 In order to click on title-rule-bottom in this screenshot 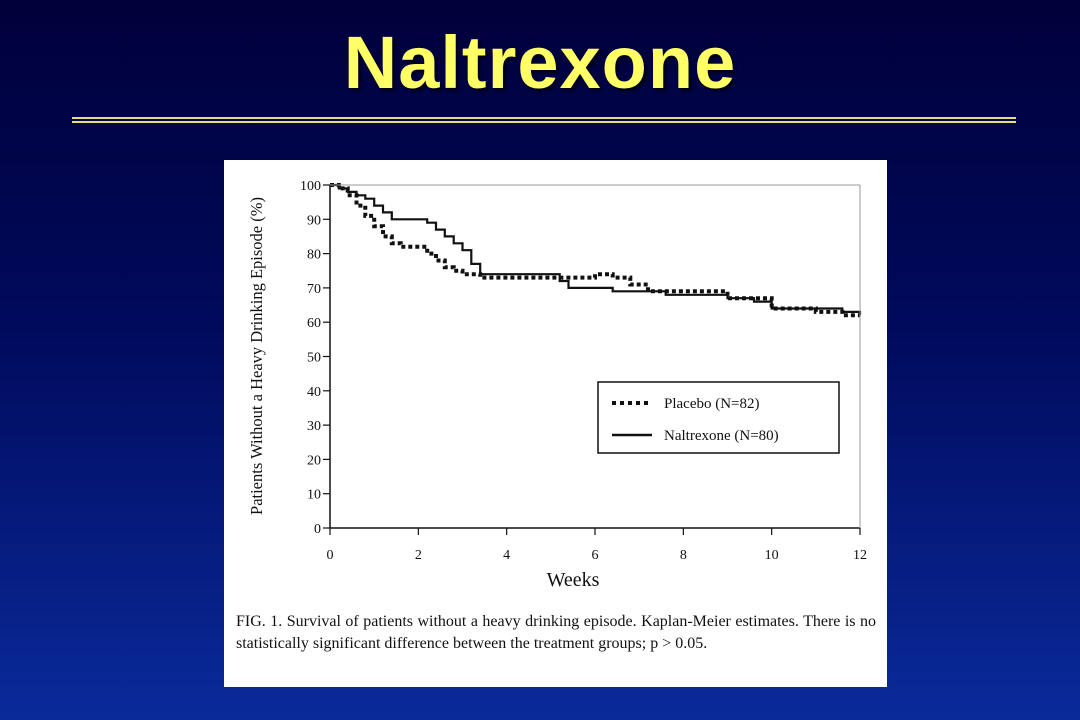, I will do `click(544, 122)`.